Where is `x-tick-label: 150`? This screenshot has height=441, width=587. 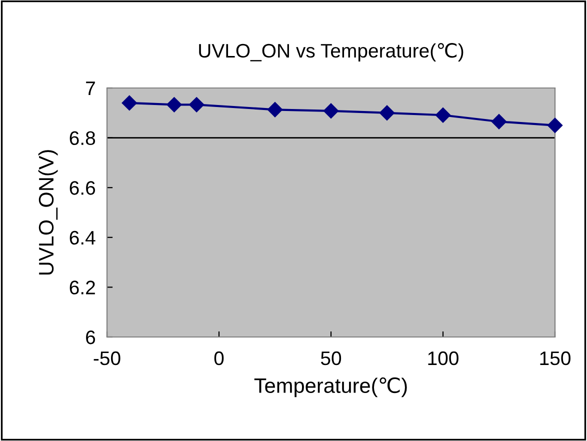 x-tick-label: 150 is located at coordinates (555, 358).